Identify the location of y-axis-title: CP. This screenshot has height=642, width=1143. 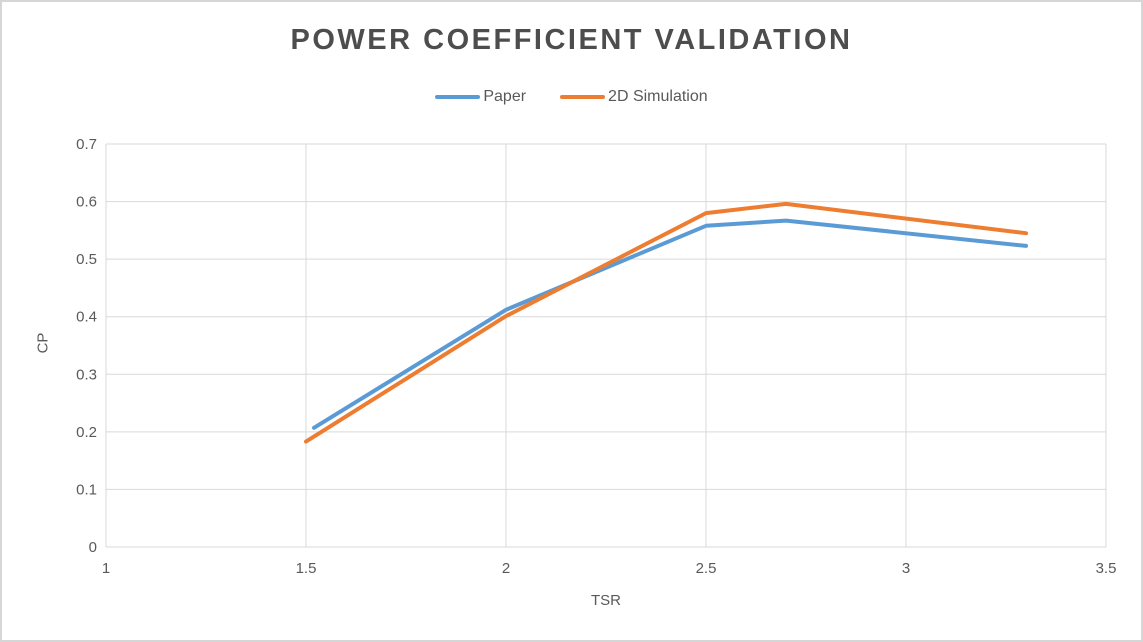
(43, 343).